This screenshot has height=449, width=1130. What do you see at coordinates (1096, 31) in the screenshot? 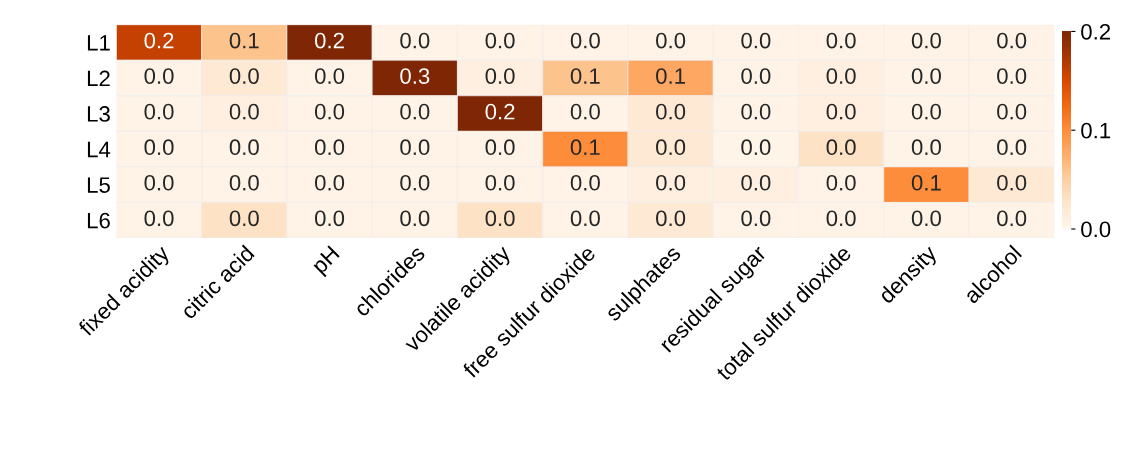
I see `color-bar-label: 0.2` at bounding box center [1096, 31].